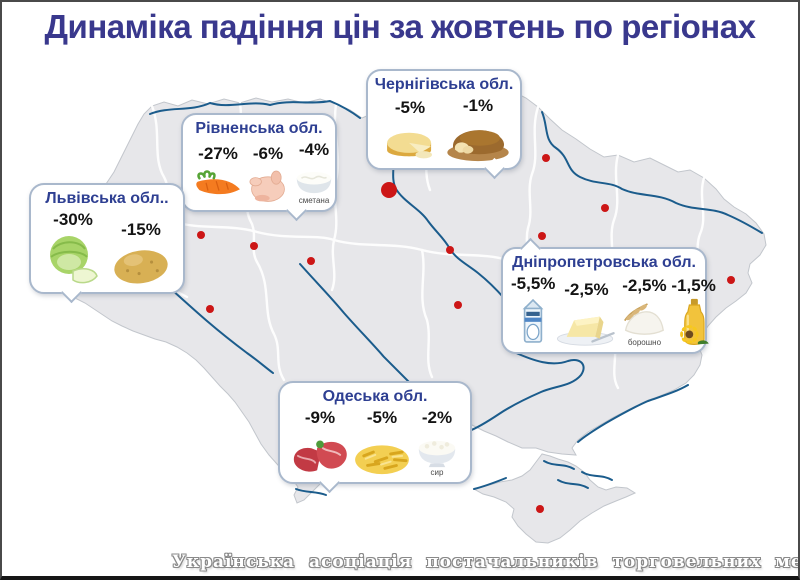 The image size is (800, 580). What do you see at coordinates (478, 146) in the screenshot?
I see `bread-icon` at bounding box center [478, 146].